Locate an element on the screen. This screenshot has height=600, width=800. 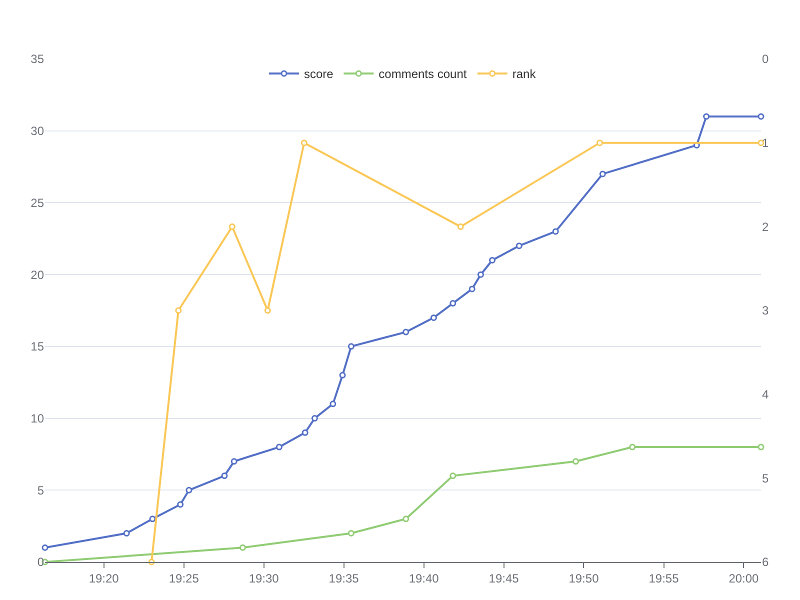
legend-label: comments count is located at coordinates (423, 74).